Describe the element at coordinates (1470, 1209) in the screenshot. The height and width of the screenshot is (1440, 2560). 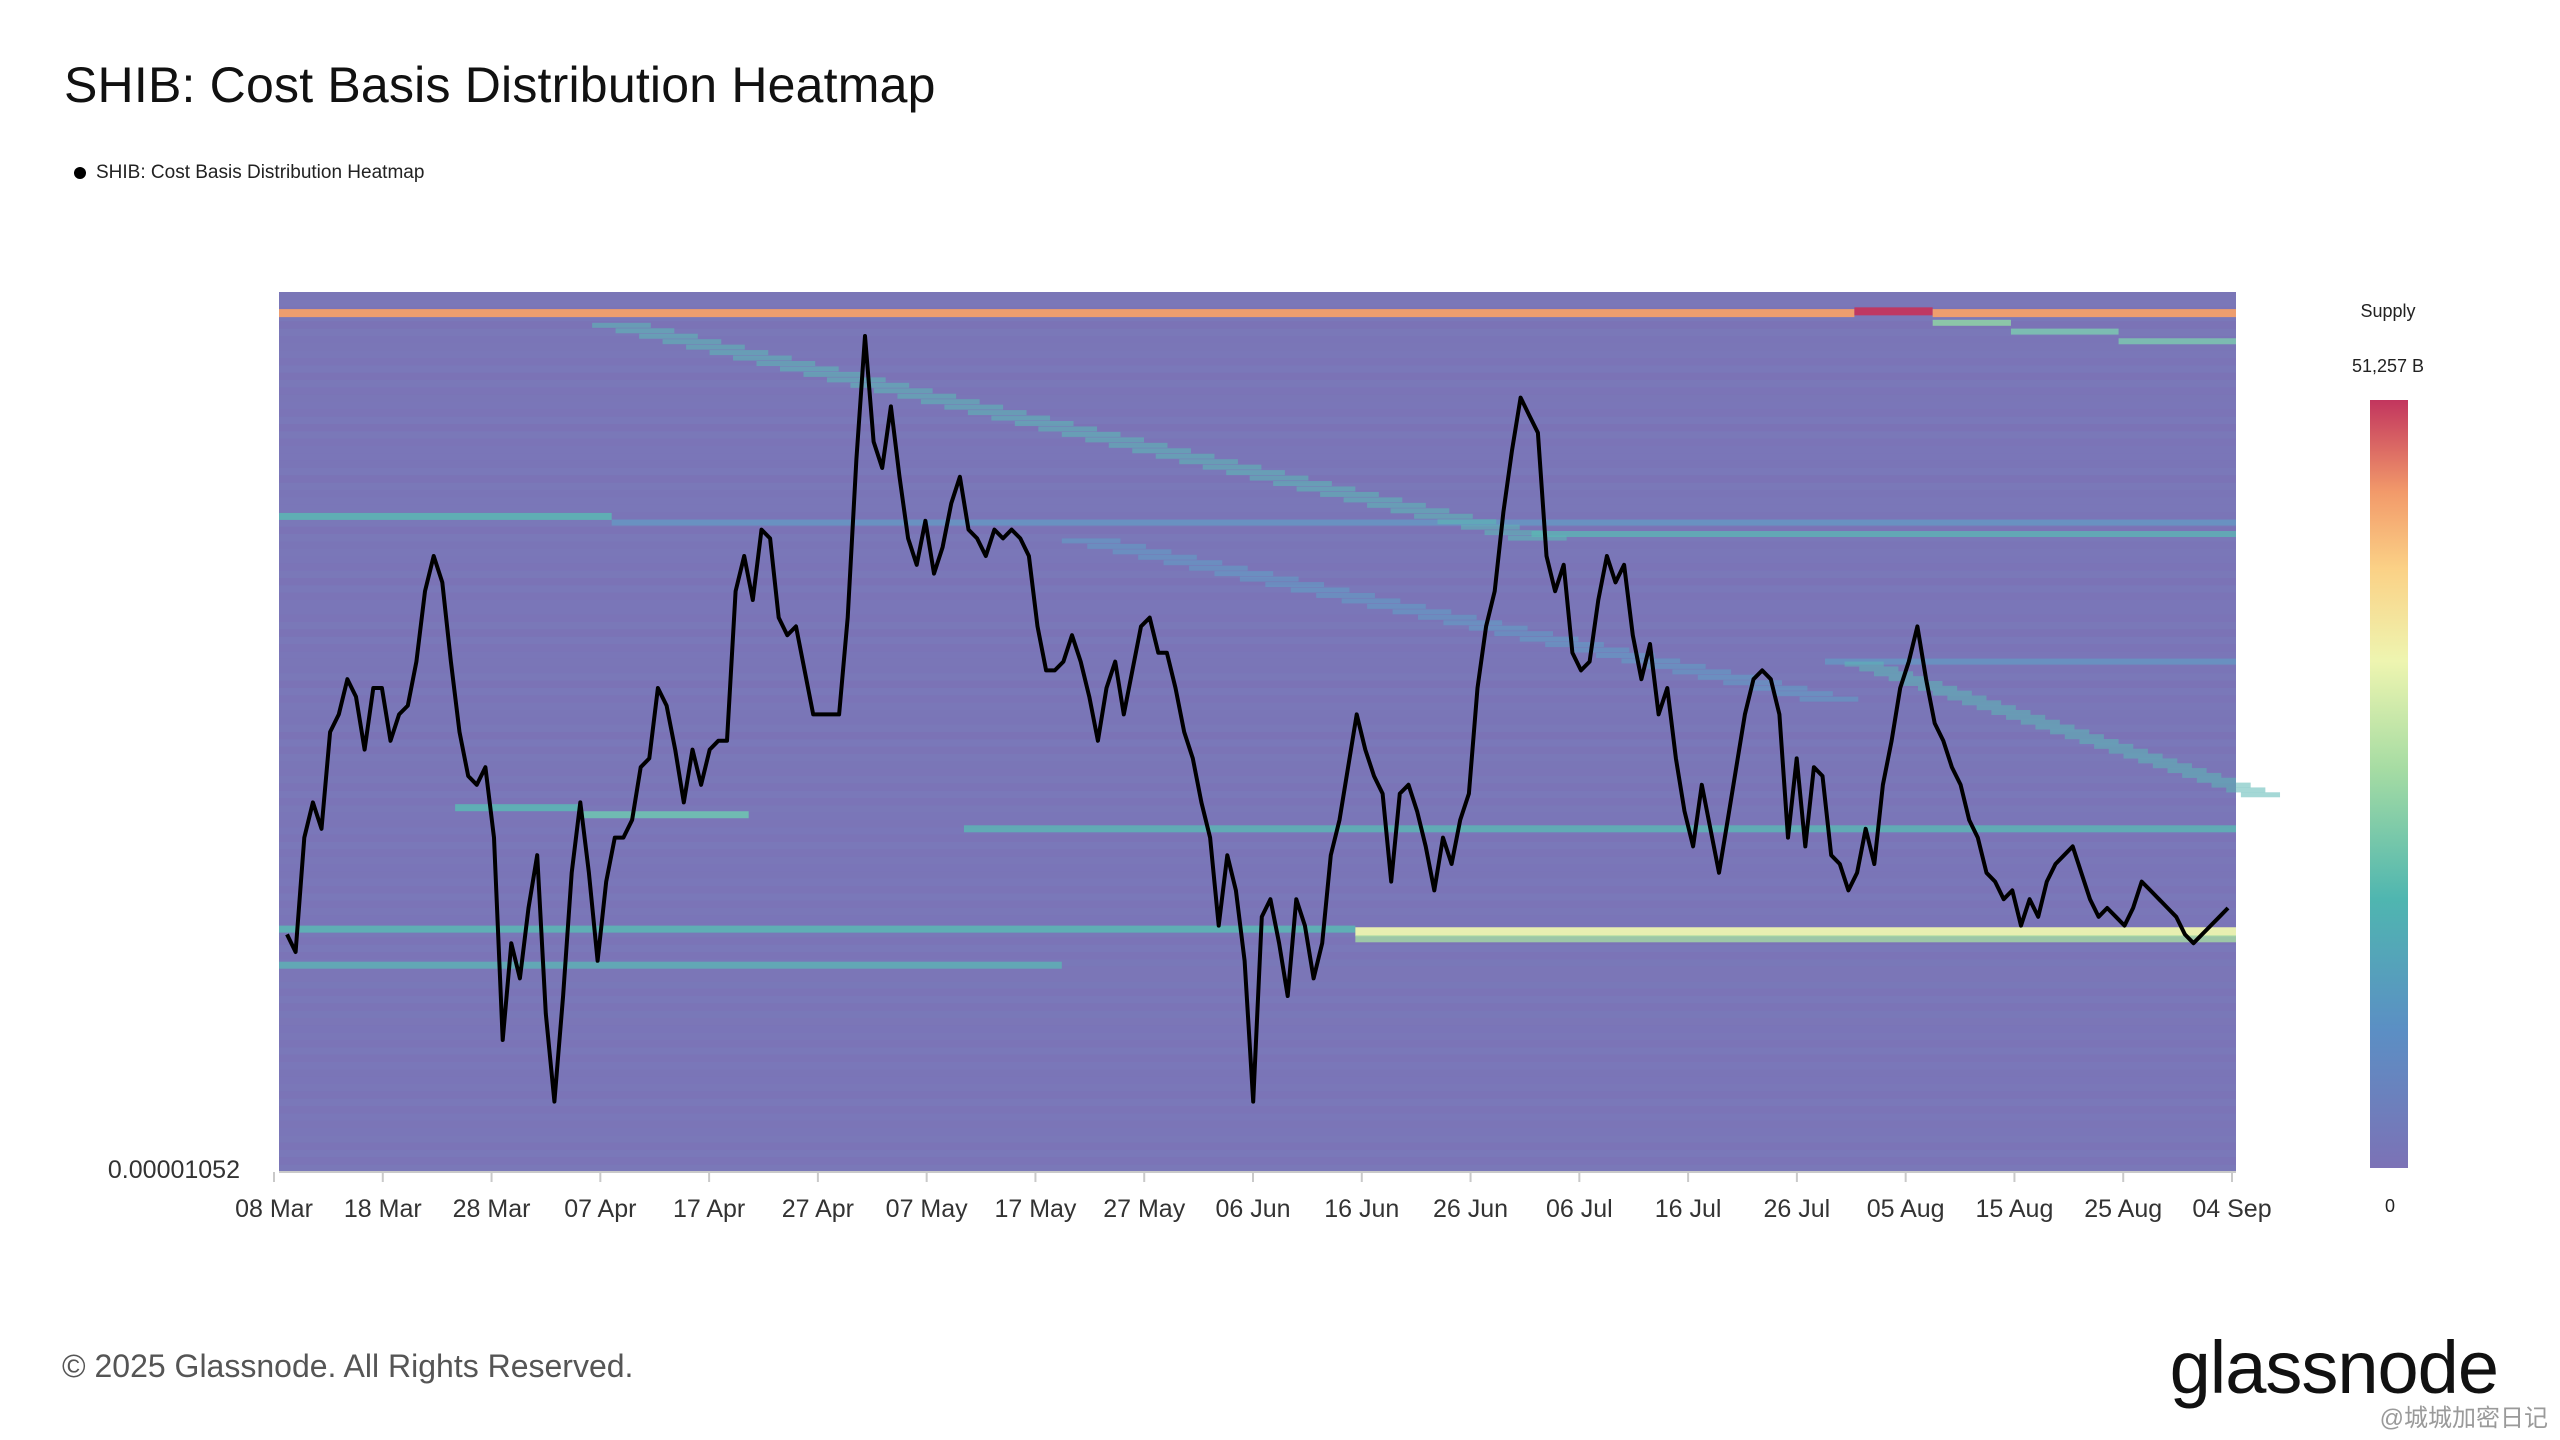
I see `x-tick-label: 26 Jun` at that location.